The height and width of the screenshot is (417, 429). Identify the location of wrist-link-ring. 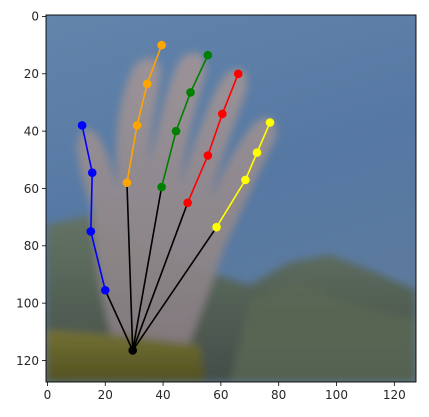
(160, 276).